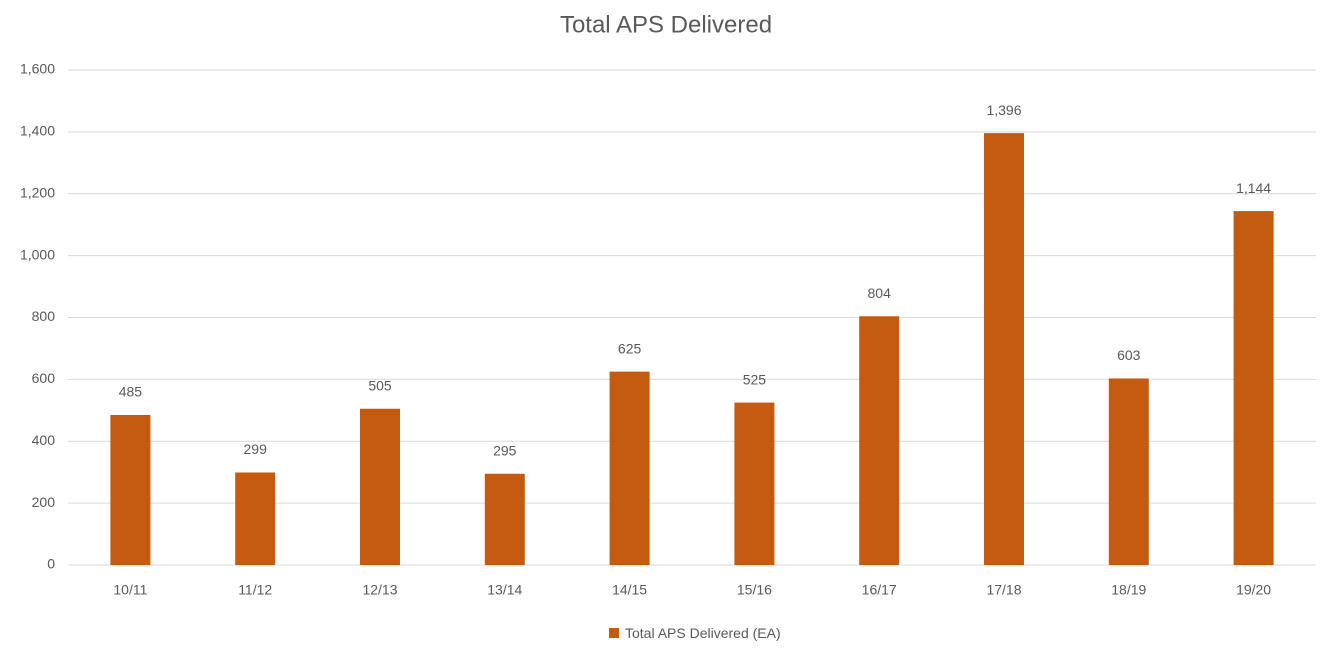 This screenshot has height=671, width=1322. I want to click on y-tick-label: 800, so click(44, 316).